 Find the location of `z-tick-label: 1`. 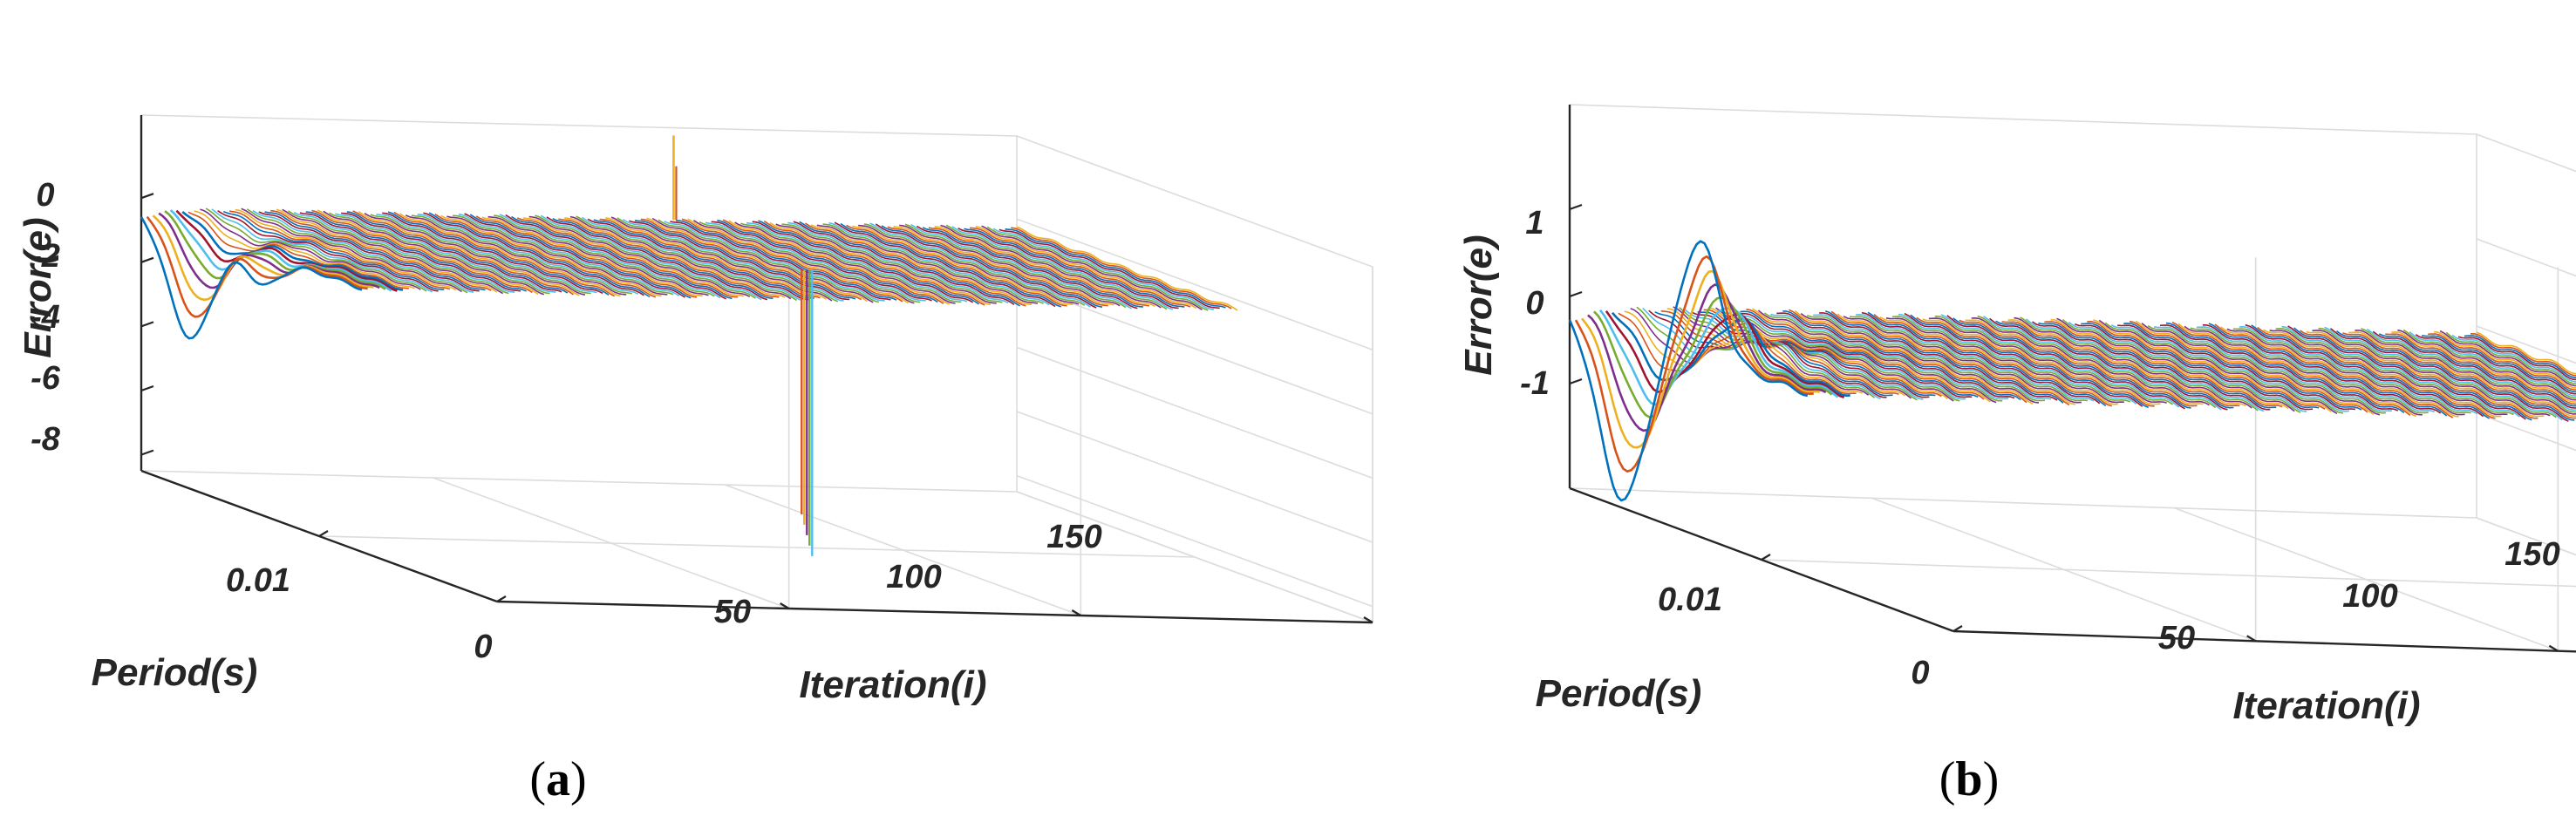

z-tick-label: 1 is located at coordinates (1534, 223).